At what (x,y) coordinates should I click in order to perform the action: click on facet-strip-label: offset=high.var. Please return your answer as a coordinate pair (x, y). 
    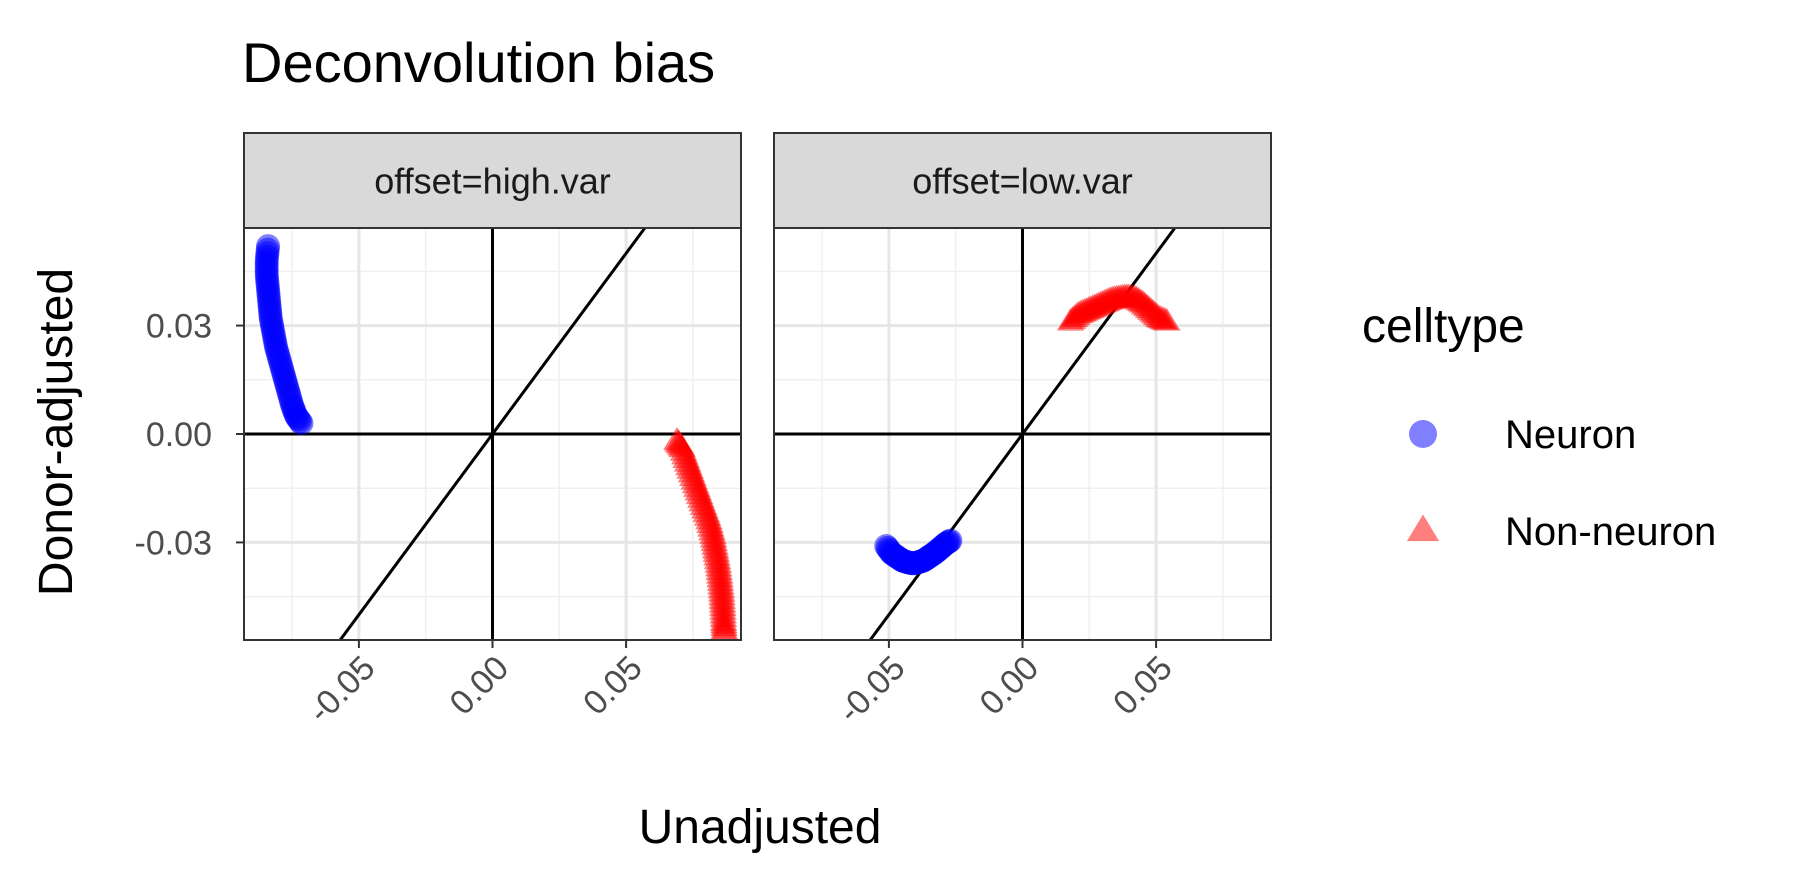
    Looking at the image, I should click on (492, 181).